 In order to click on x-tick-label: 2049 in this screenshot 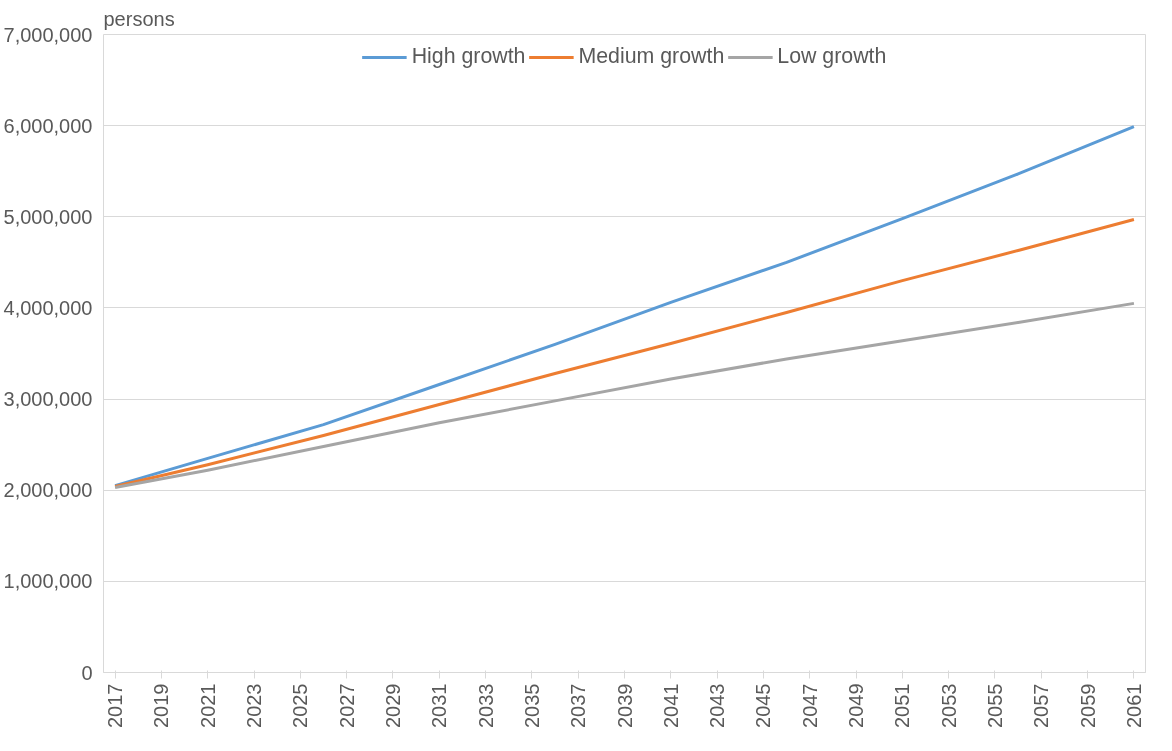, I will do `click(856, 705)`.